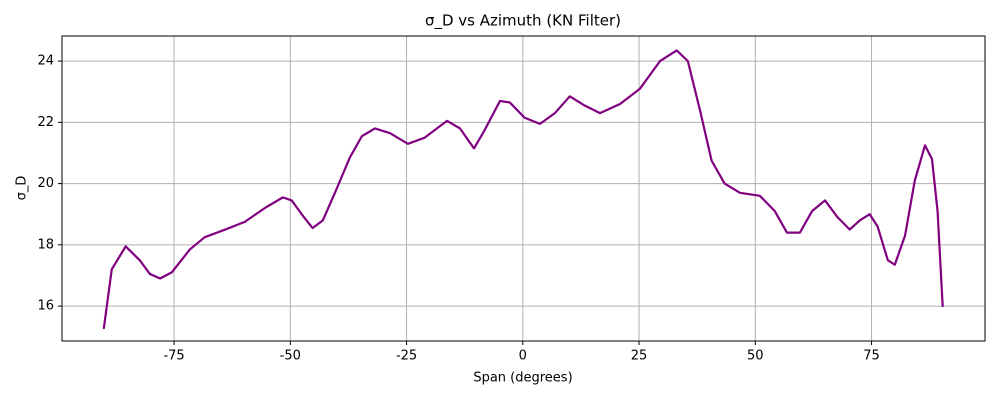 The width and height of the screenshot is (1000, 400). What do you see at coordinates (45, 244) in the screenshot?
I see `y-tick-label: 18` at bounding box center [45, 244].